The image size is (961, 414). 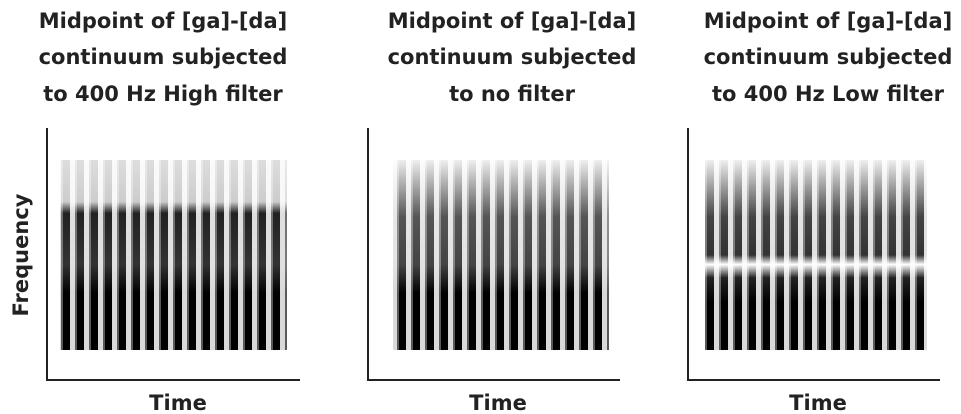 I want to click on panel-title: to 400 Hz High filter, so click(x=163, y=94).